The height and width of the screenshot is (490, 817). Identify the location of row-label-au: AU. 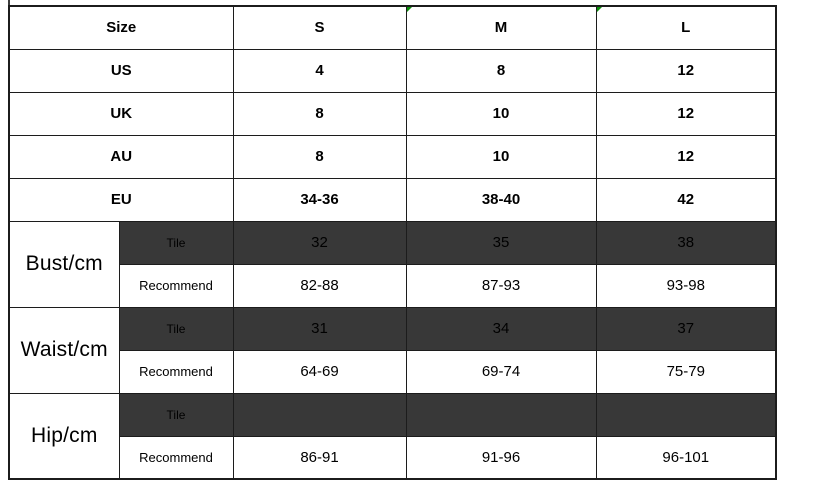
(121, 156).